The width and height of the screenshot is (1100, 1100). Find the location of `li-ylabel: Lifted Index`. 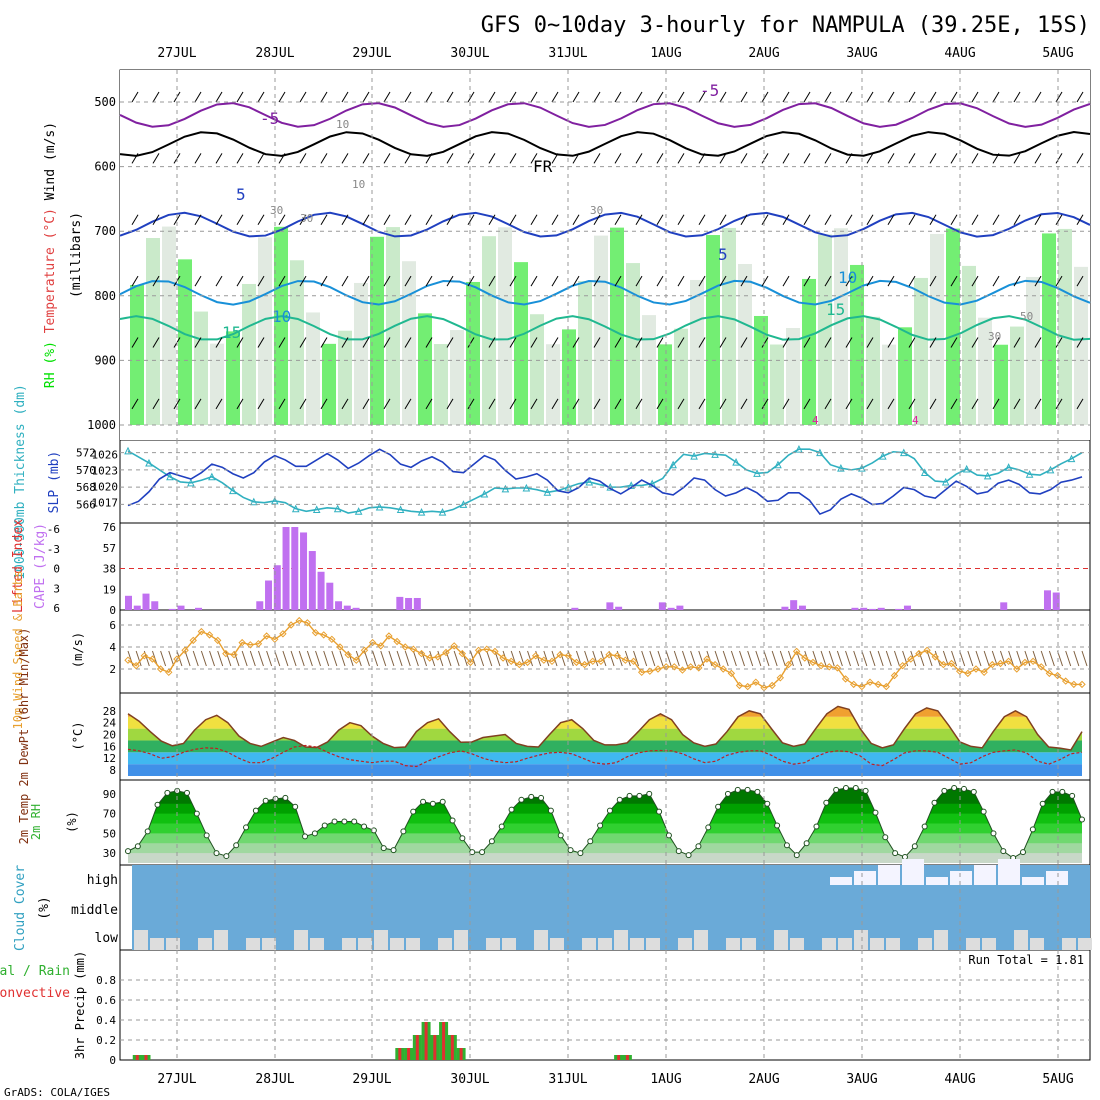

li-ylabel: Lifted Index is located at coordinates (18, 566).